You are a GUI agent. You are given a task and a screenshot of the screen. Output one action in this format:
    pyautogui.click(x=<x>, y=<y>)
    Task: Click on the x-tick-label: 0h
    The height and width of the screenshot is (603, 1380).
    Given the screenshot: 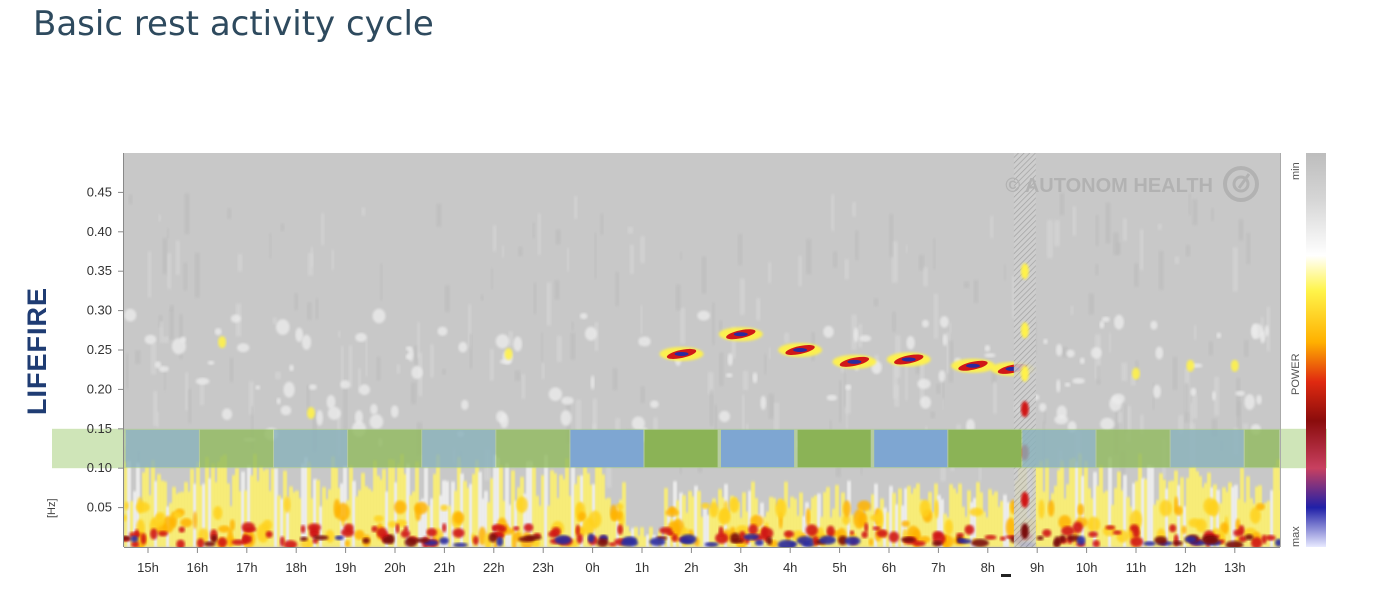 What is the action you would take?
    pyautogui.click(x=592, y=567)
    